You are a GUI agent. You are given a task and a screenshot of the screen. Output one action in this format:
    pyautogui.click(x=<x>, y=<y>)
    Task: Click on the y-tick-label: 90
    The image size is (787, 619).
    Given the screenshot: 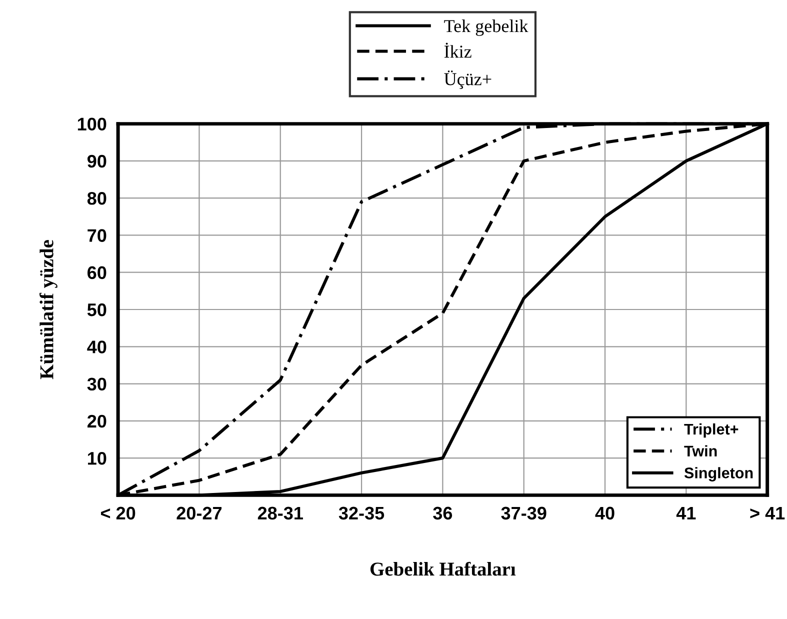 What is the action you would take?
    pyautogui.click(x=96, y=161)
    